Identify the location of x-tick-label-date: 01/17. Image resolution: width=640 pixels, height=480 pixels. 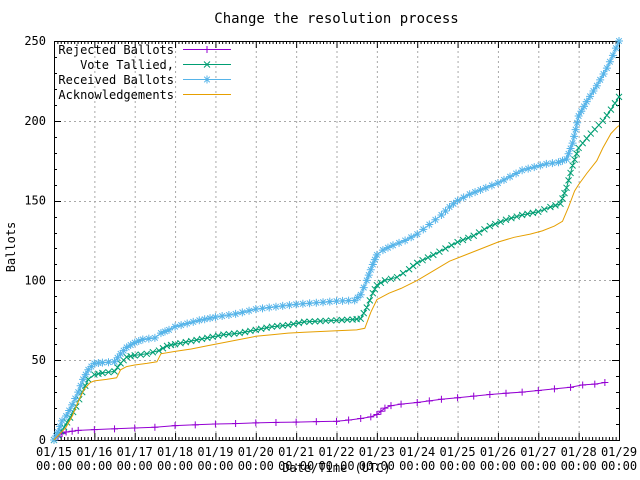
(135, 452).